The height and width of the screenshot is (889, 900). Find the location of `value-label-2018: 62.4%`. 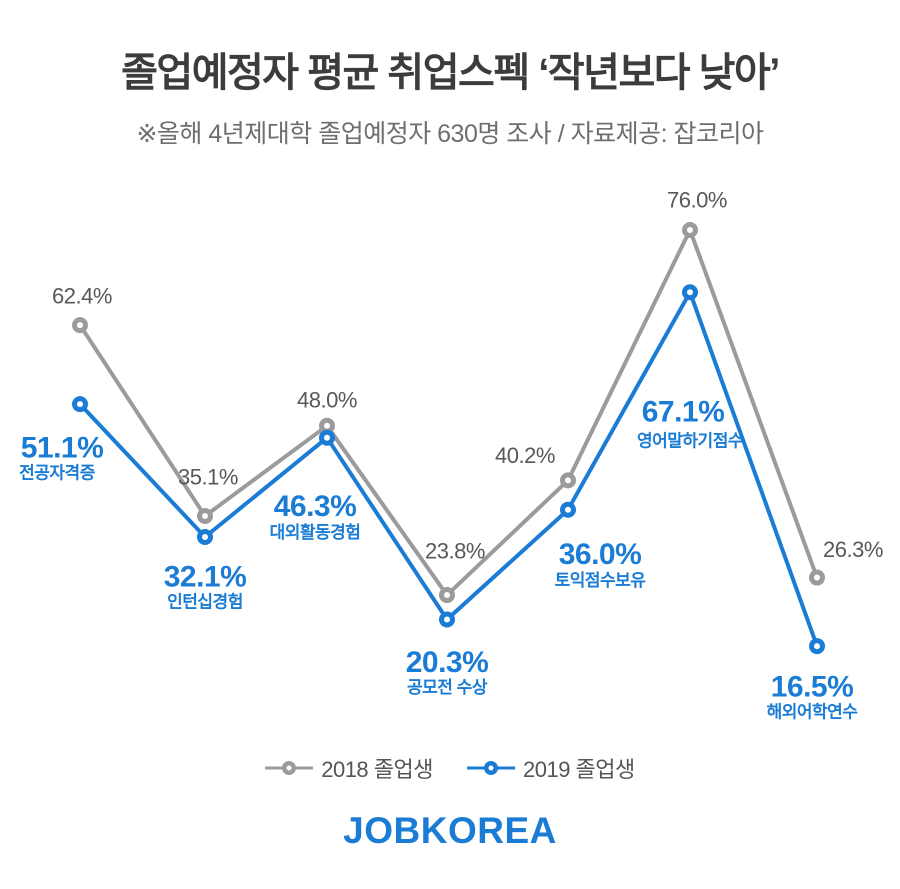

value-label-2018: 62.4% is located at coordinates (82, 296).